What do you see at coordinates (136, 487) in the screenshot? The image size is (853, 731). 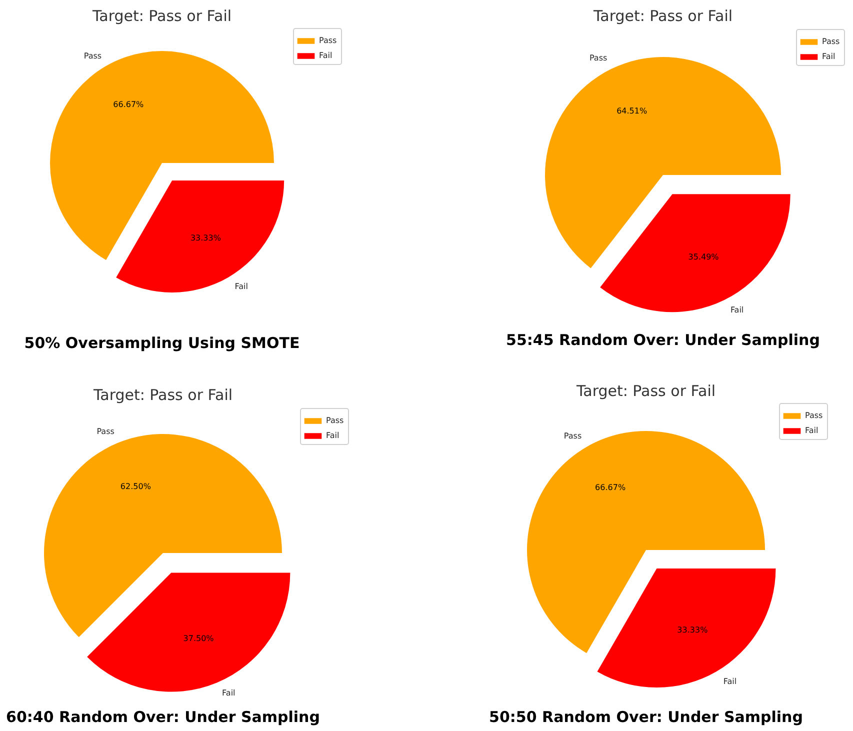 I see `data-label: 62.50%` at bounding box center [136, 487].